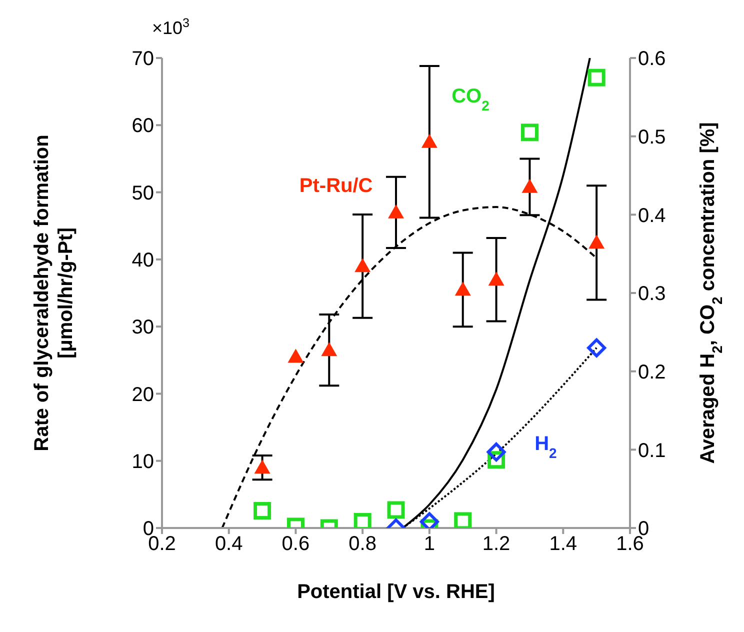  Describe the element at coordinates (496, 544) in the screenshot. I see `x-tick-label: 1.2` at that location.